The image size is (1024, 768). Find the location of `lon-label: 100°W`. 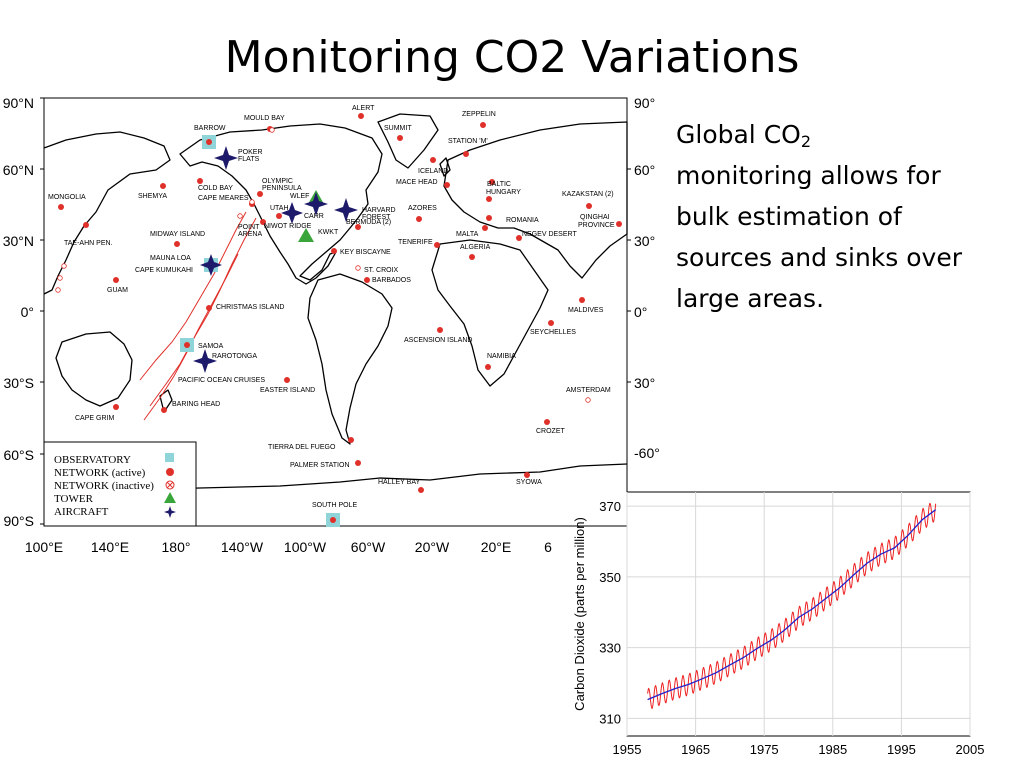

lon-label: 100°W is located at coordinates (305, 547).